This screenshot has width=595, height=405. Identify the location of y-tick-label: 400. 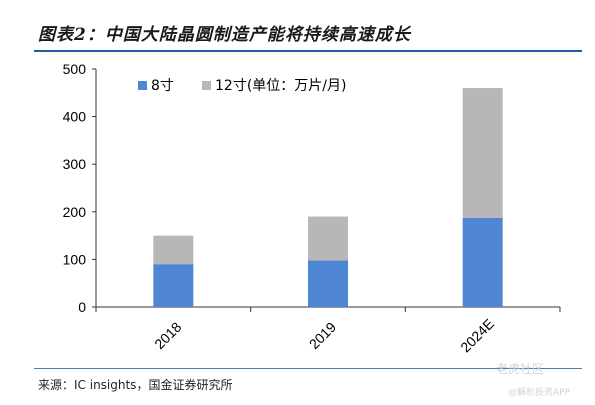
(75, 117).